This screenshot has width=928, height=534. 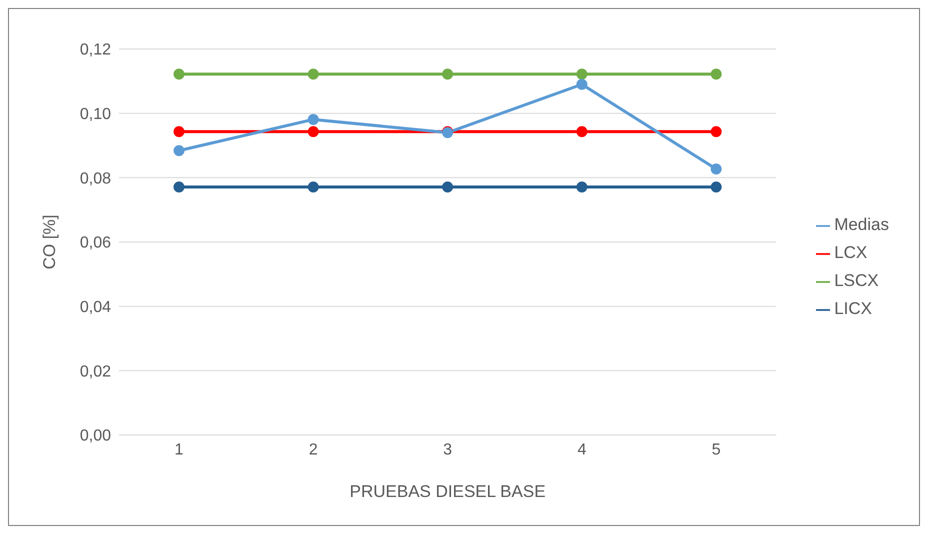 I want to click on y-tick-label: 0,00, so click(x=96, y=436).